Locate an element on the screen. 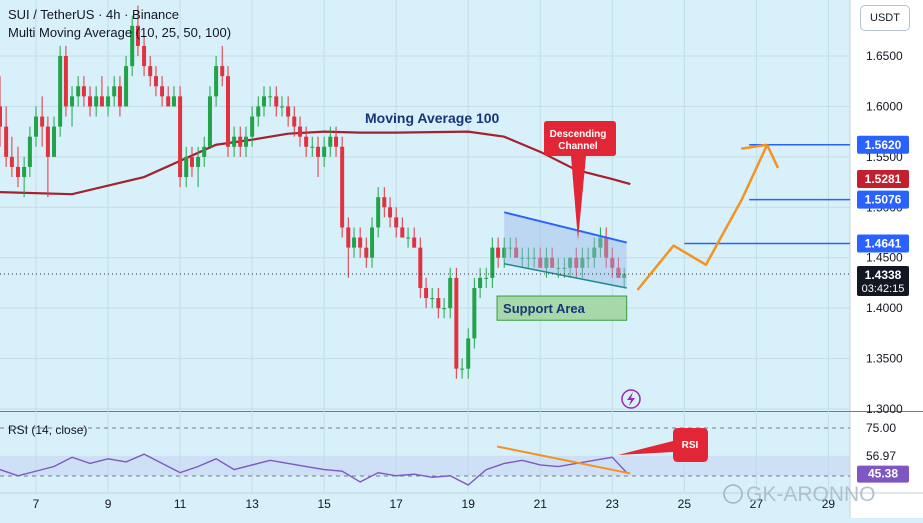  rsi-callout is located at coordinates (663, 445).